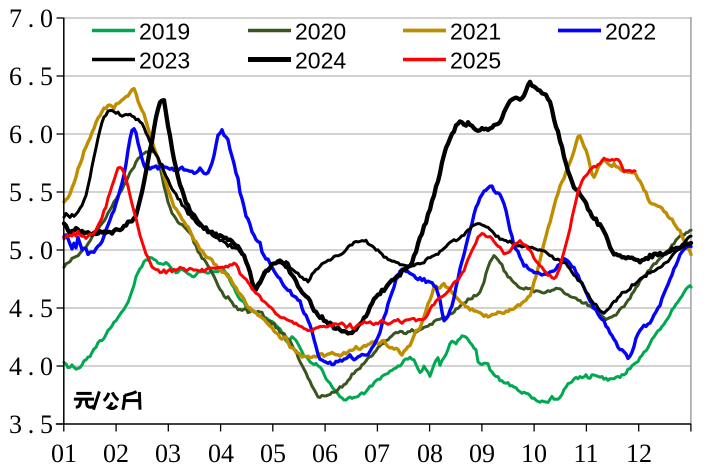  Describe the element at coordinates (475, 32) in the screenshot. I see `svg-text: 2021` at that location.